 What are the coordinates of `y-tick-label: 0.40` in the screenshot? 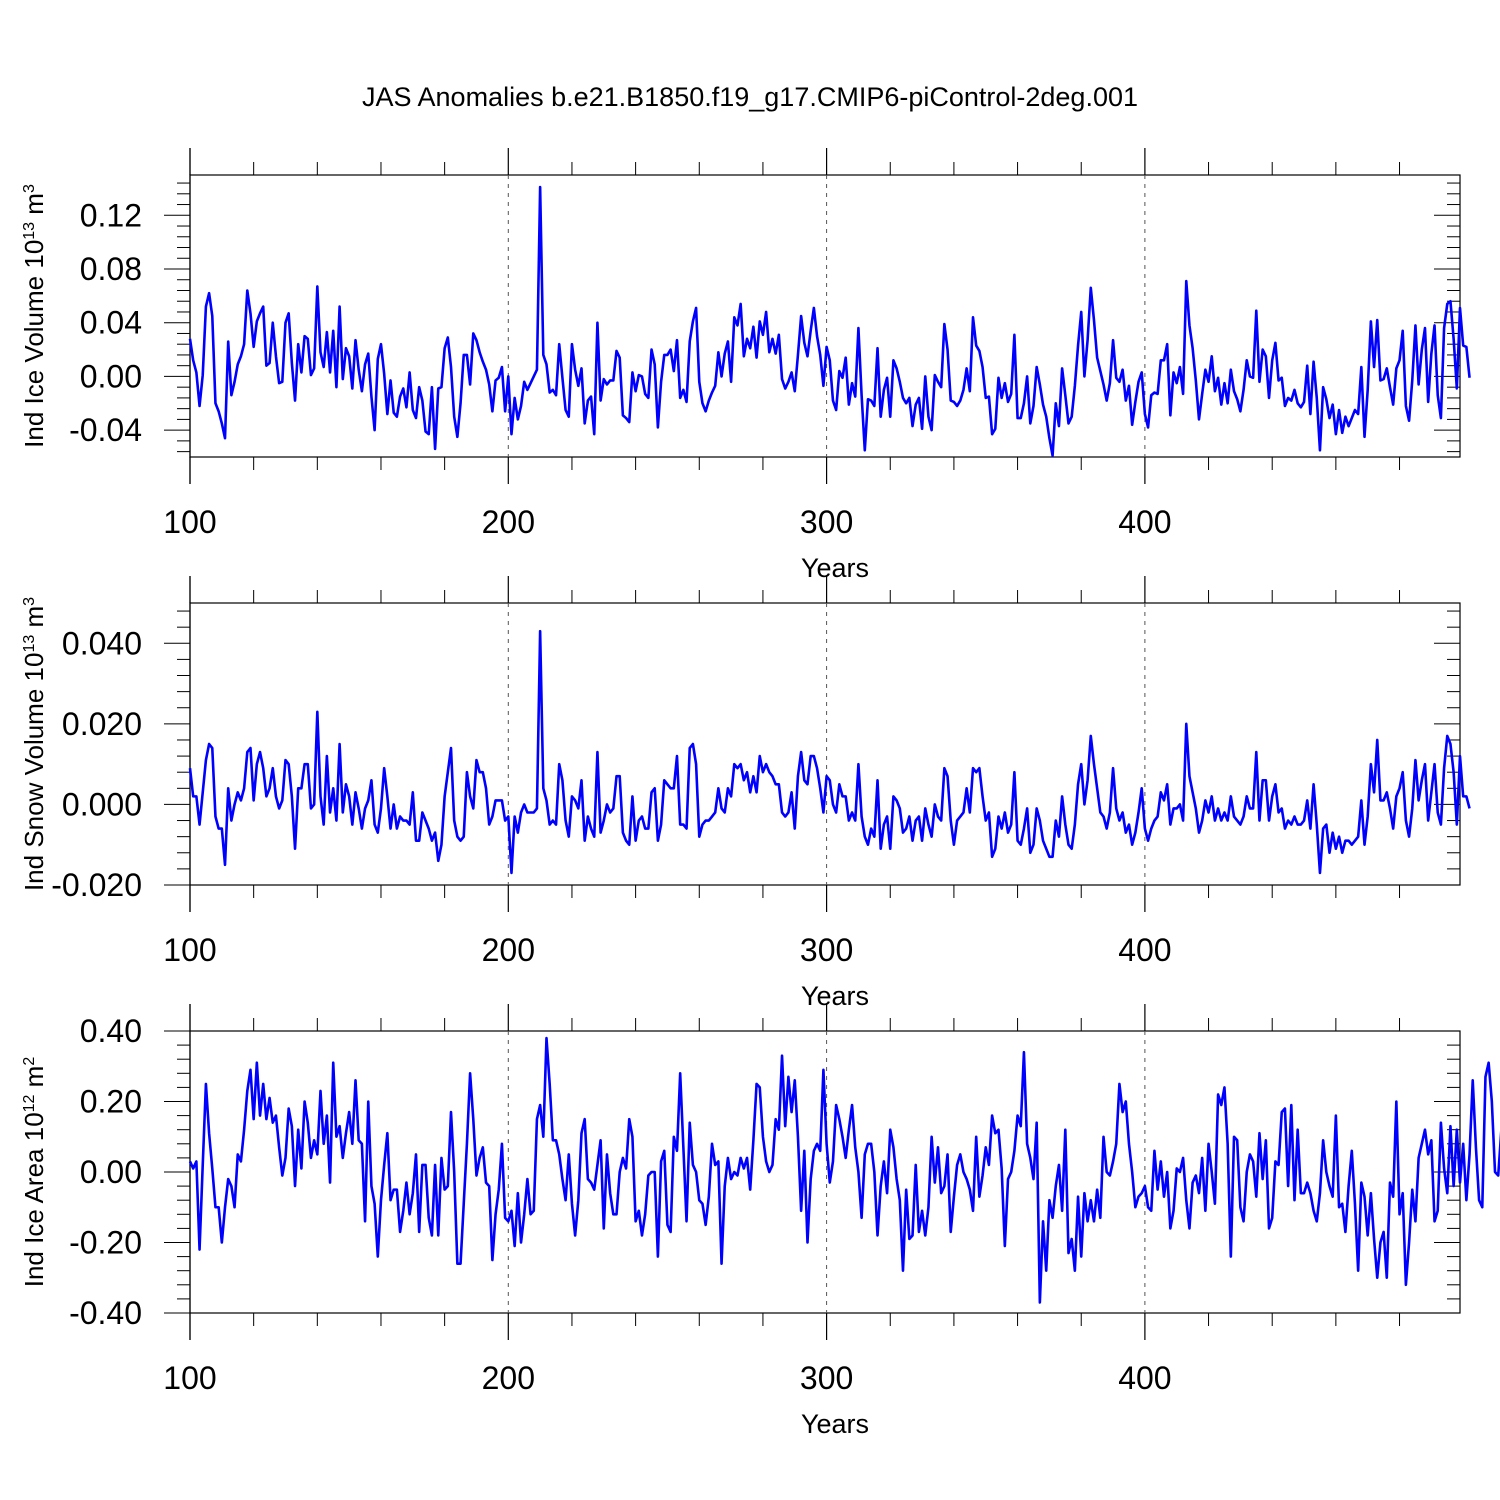 It's located at (111, 1031).